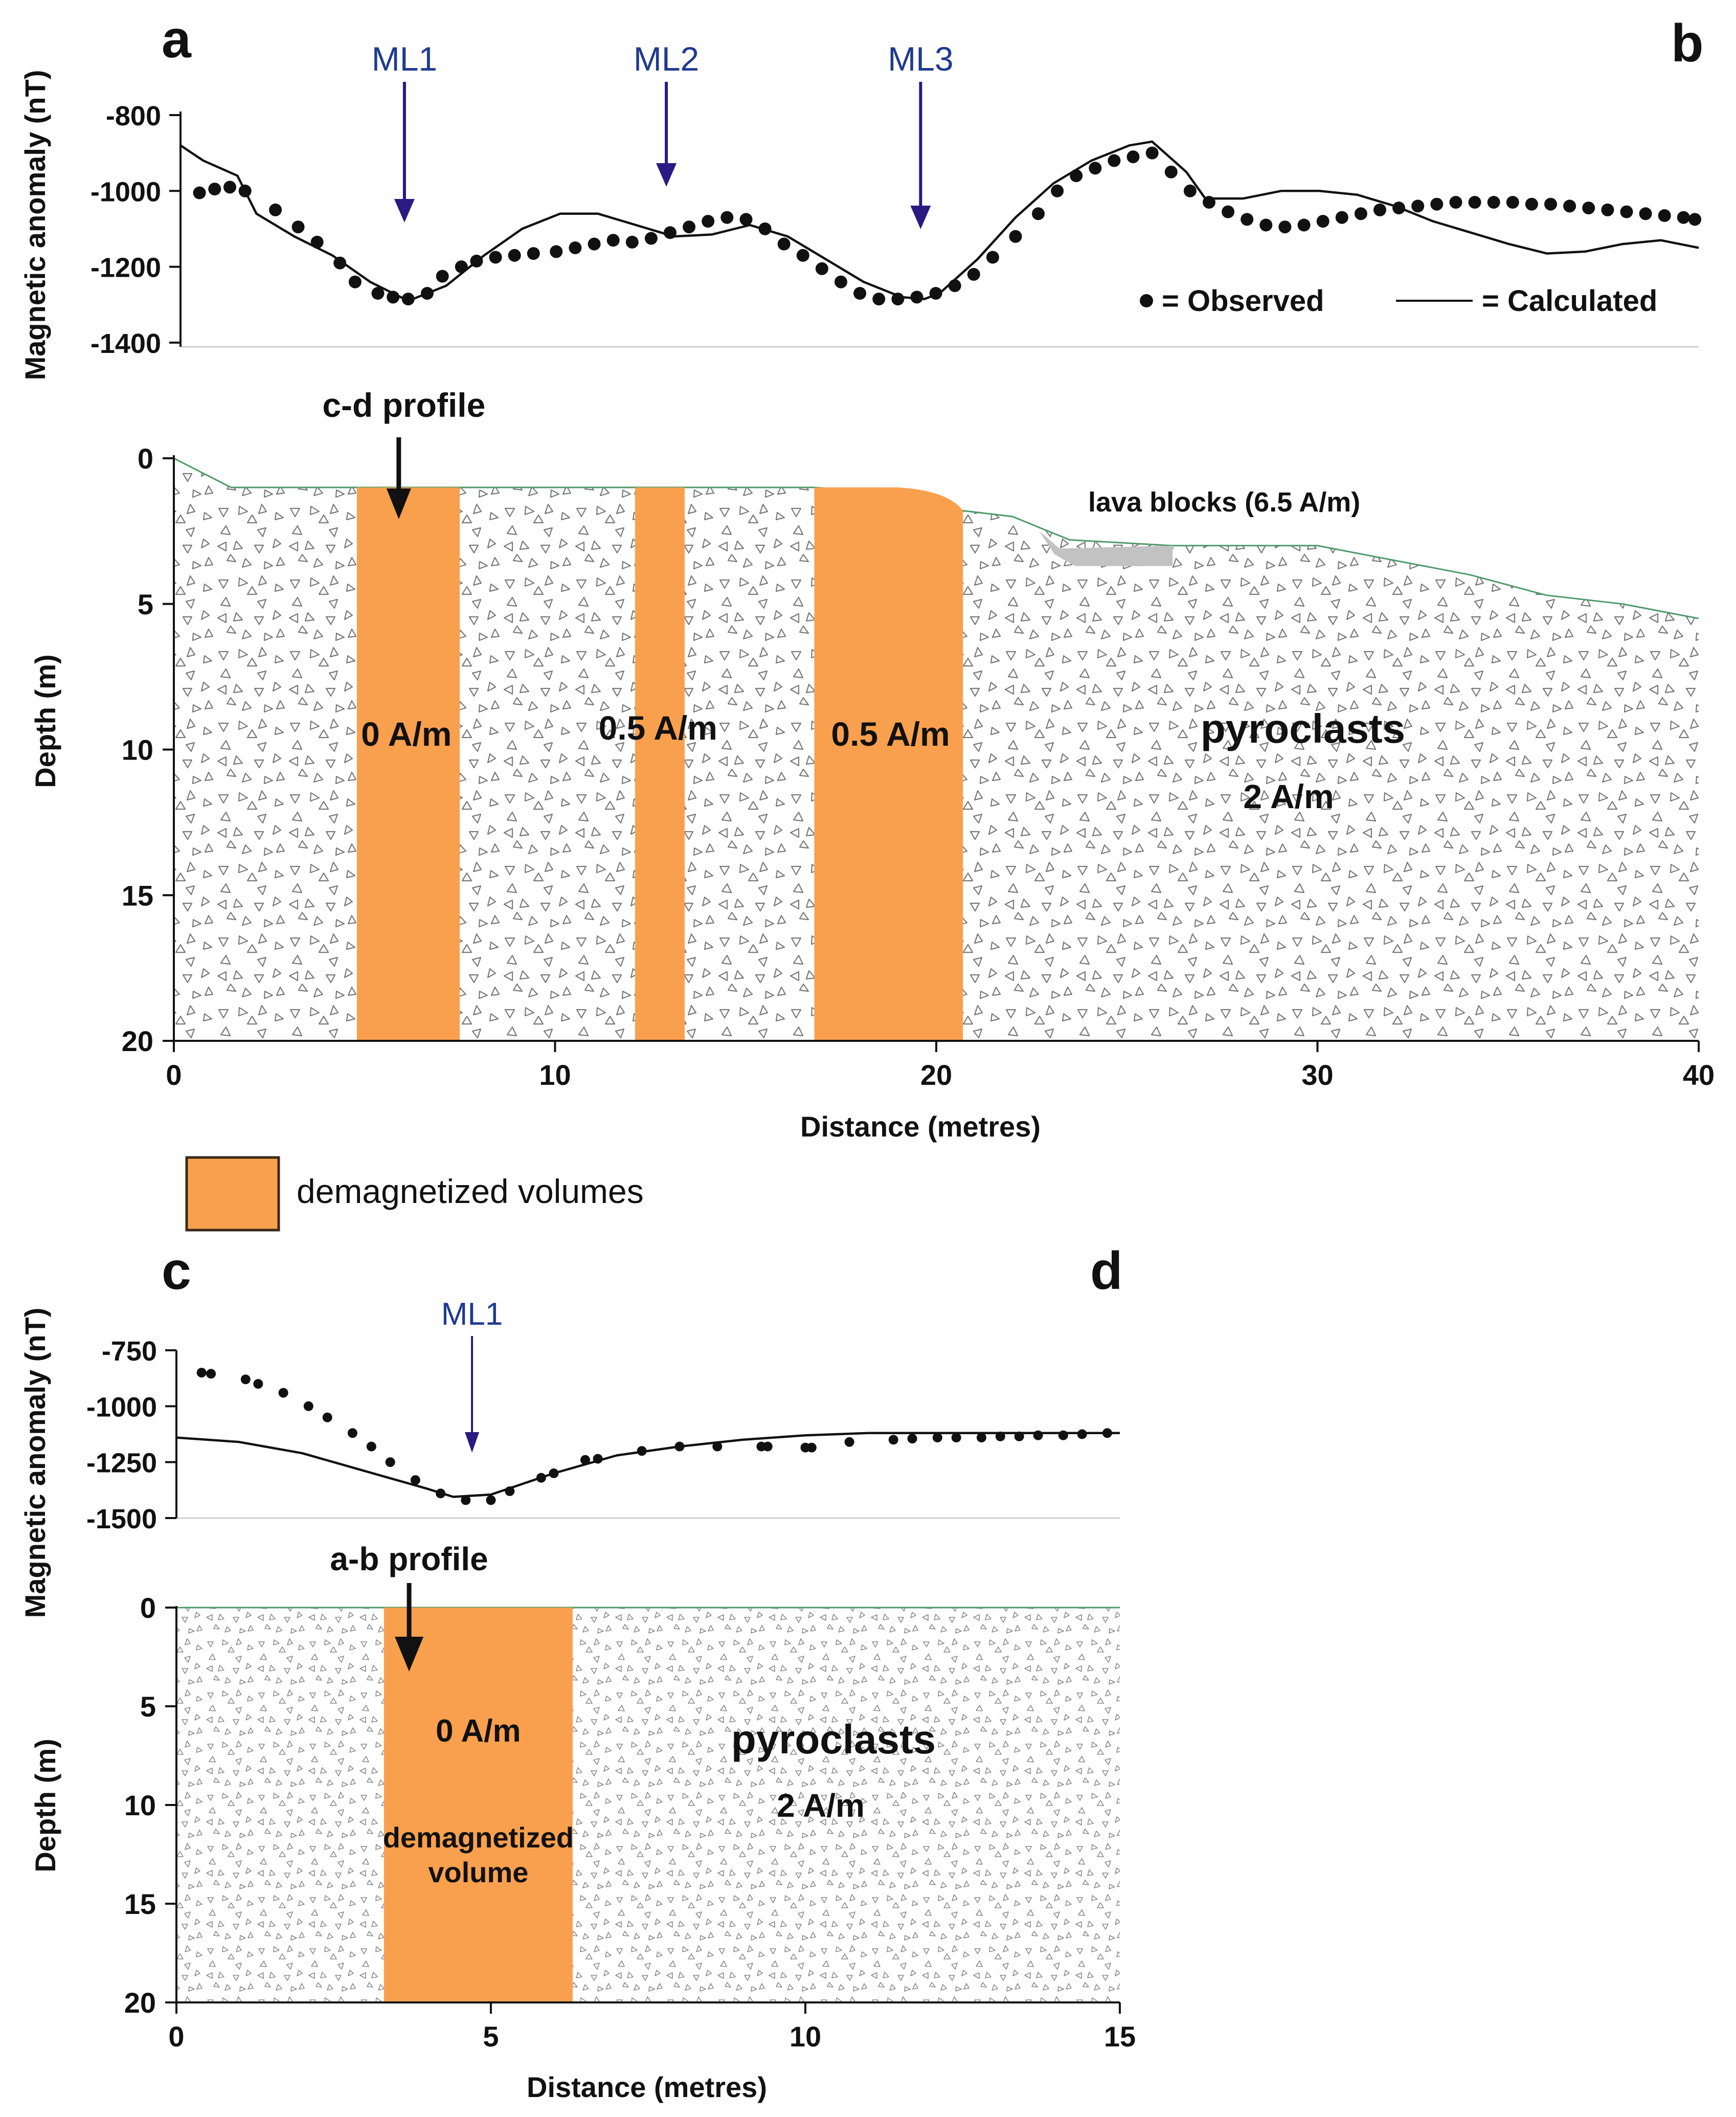  What do you see at coordinates (1146, 300) in the screenshot?
I see `legend-observed-marker` at bounding box center [1146, 300].